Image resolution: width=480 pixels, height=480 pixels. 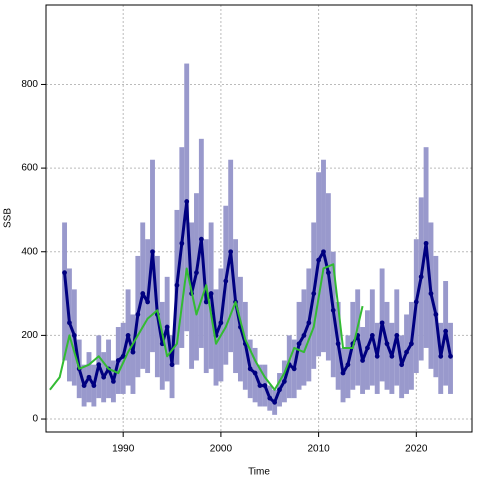 I want to click on y-tick-label: 400, so click(x=29, y=251).